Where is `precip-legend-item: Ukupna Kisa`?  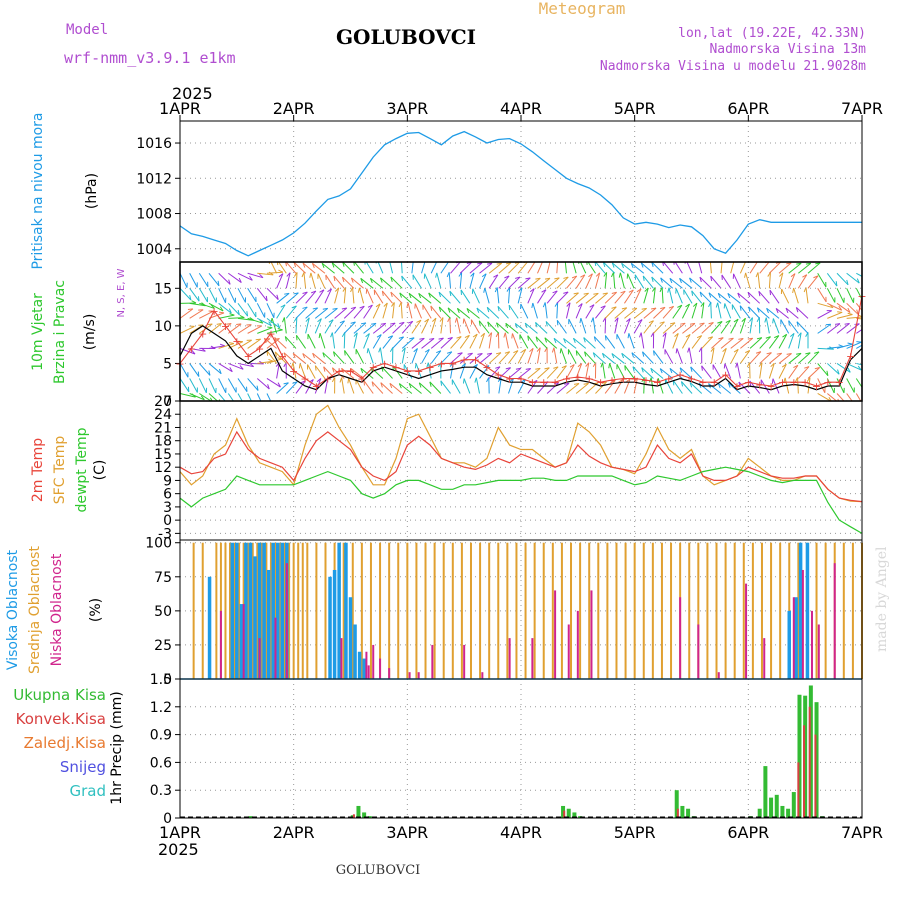 precip-legend-item: Ukupna Kisa is located at coordinates (59, 695).